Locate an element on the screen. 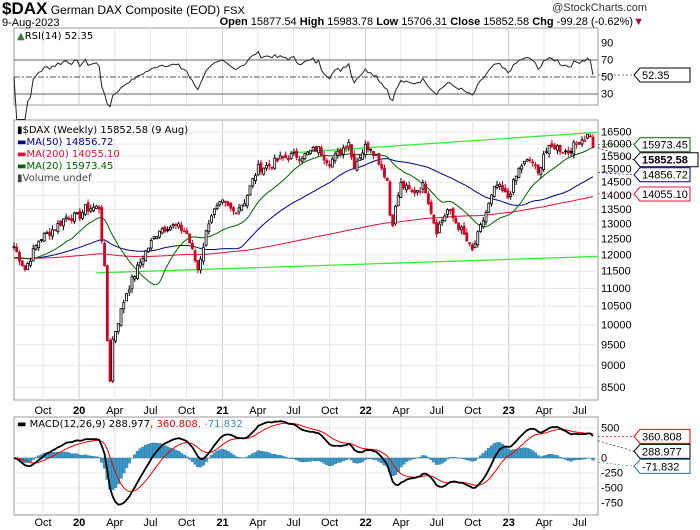  rsi-tick-label: 50 is located at coordinates (607, 78).